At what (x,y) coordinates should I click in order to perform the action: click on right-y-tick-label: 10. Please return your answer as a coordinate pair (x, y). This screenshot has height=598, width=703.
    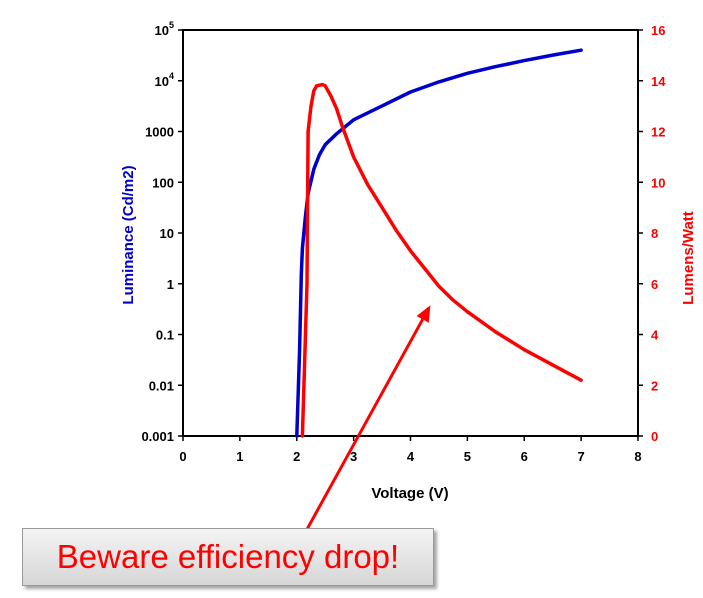
    Looking at the image, I should click on (658, 182).